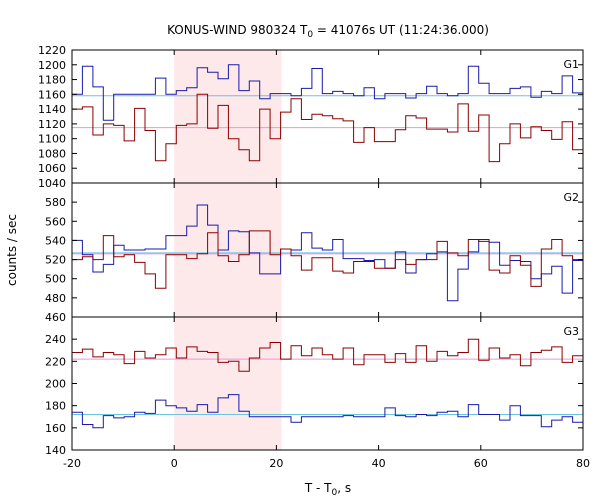 Image resolution: width=600 pixels, height=500 pixels. Describe the element at coordinates (571, 197) in the screenshot. I see `panel-label-g2: G2` at that location.